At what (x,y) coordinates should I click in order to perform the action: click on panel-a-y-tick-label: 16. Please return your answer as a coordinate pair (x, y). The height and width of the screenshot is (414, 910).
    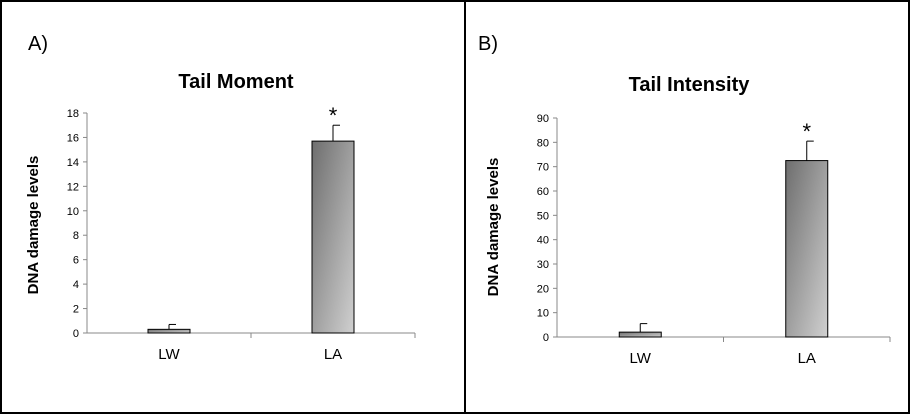
    Looking at the image, I should click on (73, 138).